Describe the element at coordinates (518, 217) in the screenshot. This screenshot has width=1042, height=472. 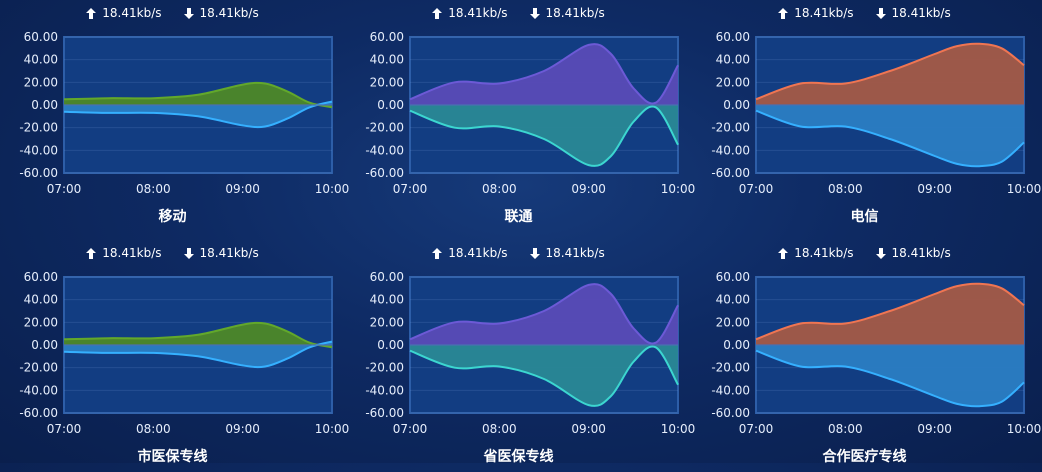
I see `chart-title: 联通` at that location.